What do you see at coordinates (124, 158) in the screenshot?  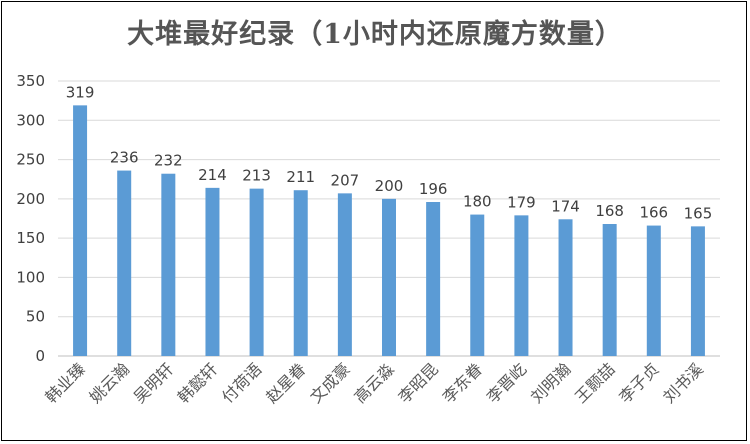 I see `data-label: 236` at bounding box center [124, 158].